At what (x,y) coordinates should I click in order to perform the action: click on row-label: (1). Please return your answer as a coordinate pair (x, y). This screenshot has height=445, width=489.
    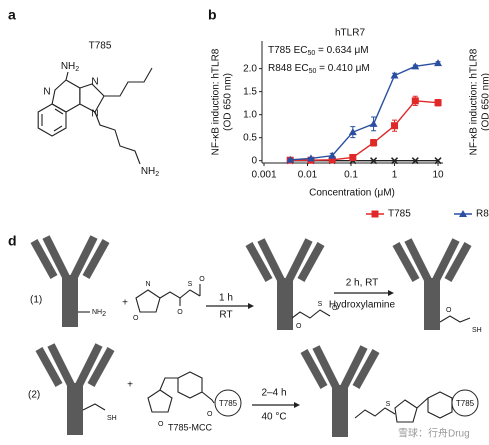
    Looking at the image, I should click on (36, 300).